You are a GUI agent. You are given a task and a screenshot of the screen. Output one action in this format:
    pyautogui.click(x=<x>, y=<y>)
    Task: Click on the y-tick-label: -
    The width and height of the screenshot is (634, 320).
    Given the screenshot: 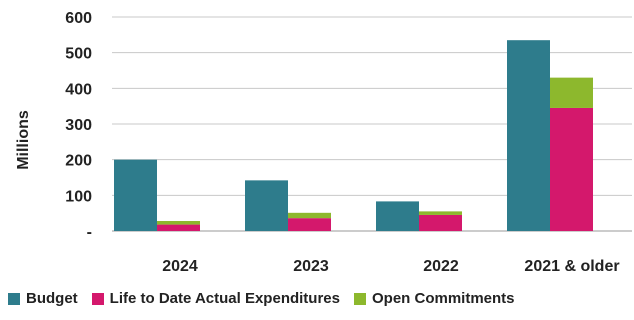 What is the action you would take?
    pyautogui.click(x=89, y=232)
    